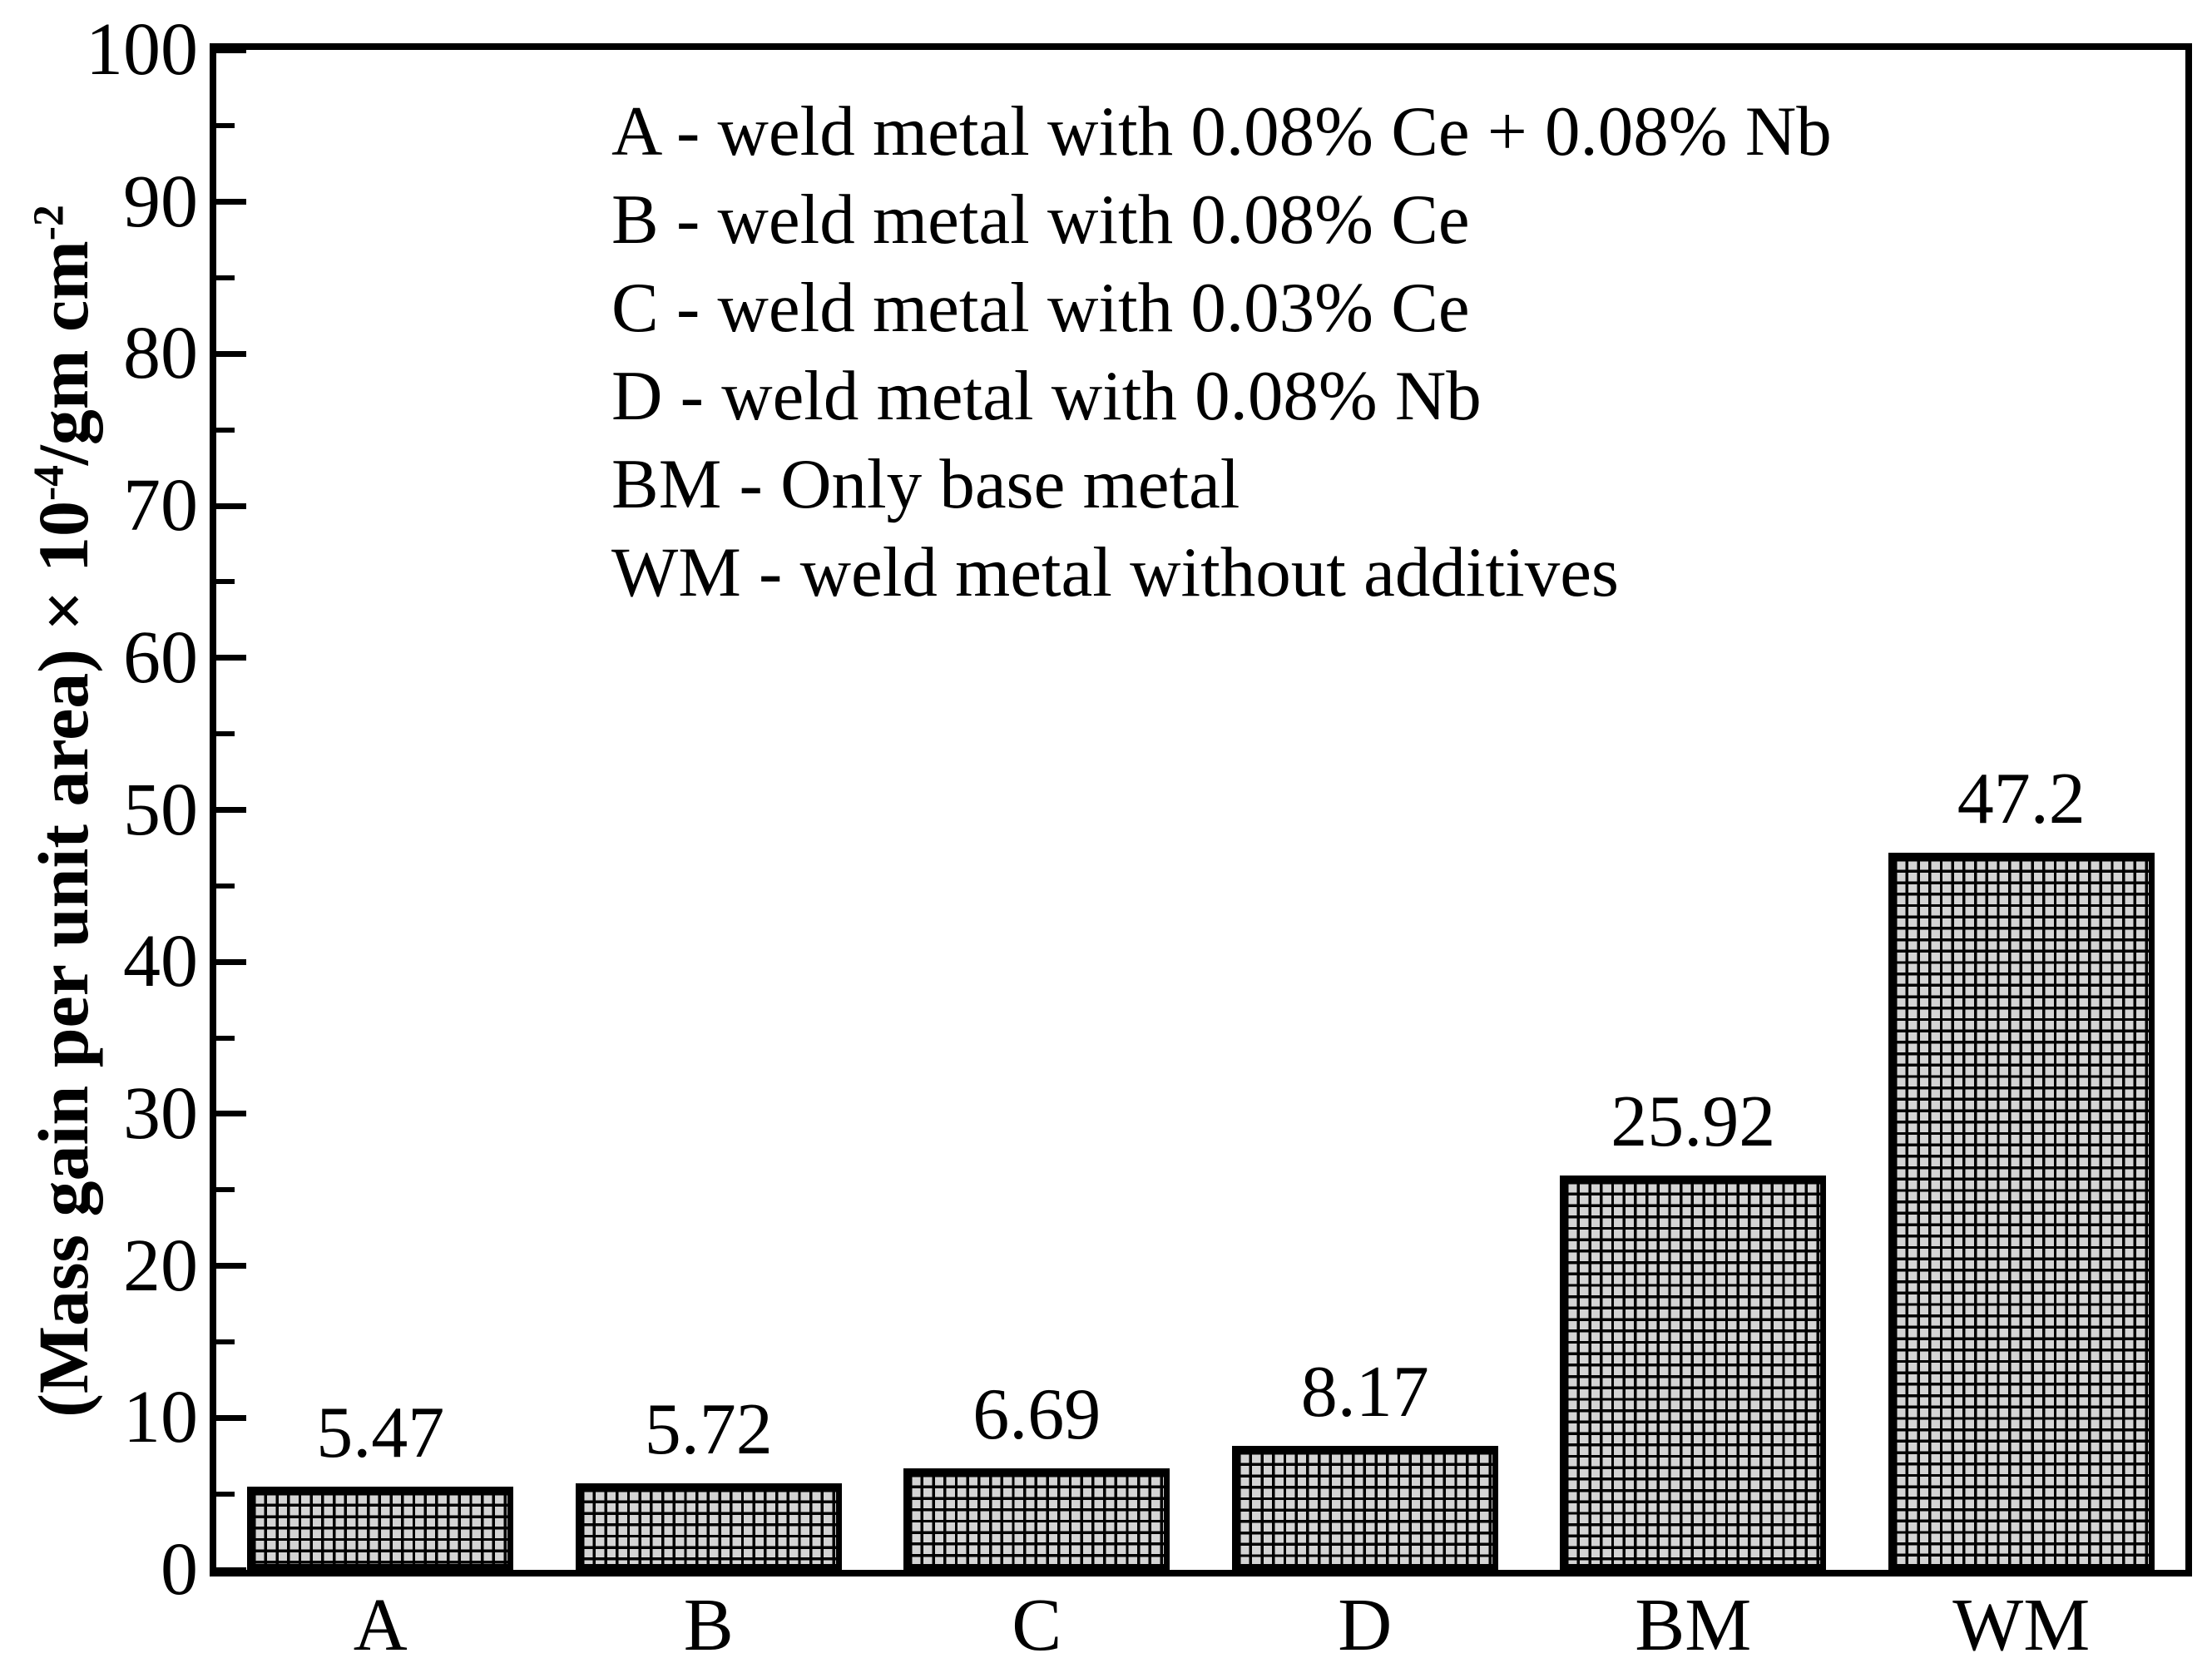 The image size is (2212, 1673). What do you see at coordinates (1037, 1625) in the screenshot?
I see `x-category-label-C: C` at bounding box center [1037, 1625].